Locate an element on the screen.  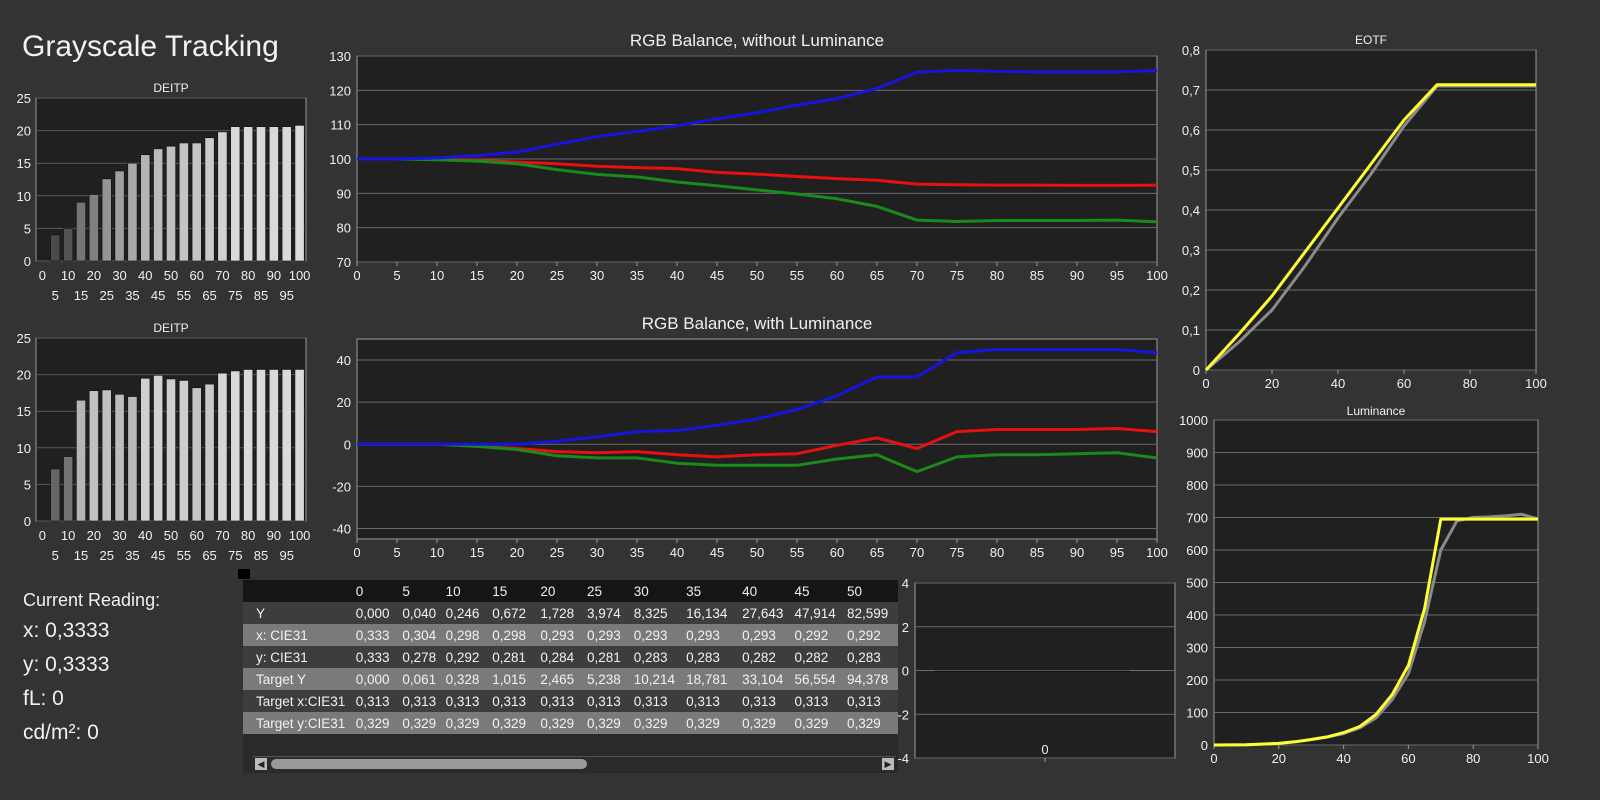
table-cell: 3,974 is located at coordinates (605, 613).